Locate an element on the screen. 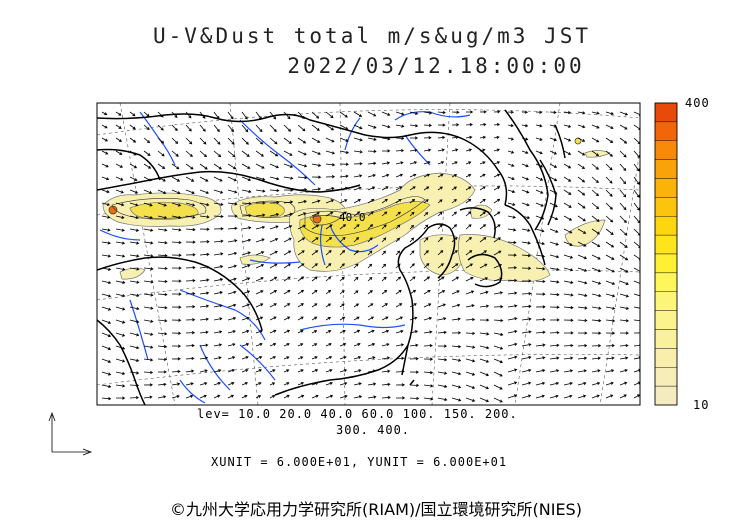 This screenshot has height=532, width=752. colorbar-swatch is located at coordinates (666, 263).